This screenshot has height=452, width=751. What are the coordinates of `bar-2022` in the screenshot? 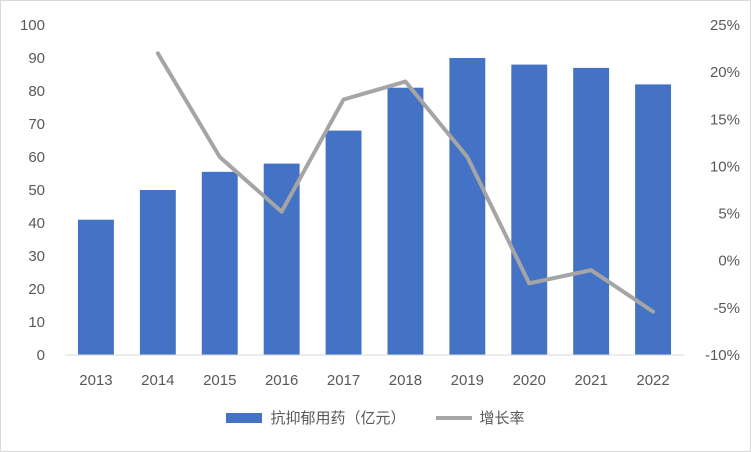 It's located at (653, 220).